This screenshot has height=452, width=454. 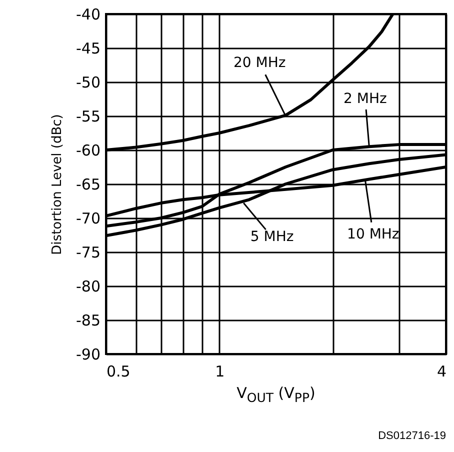 I want to click on y-tick-label: -60, so click(x=88, y=151).